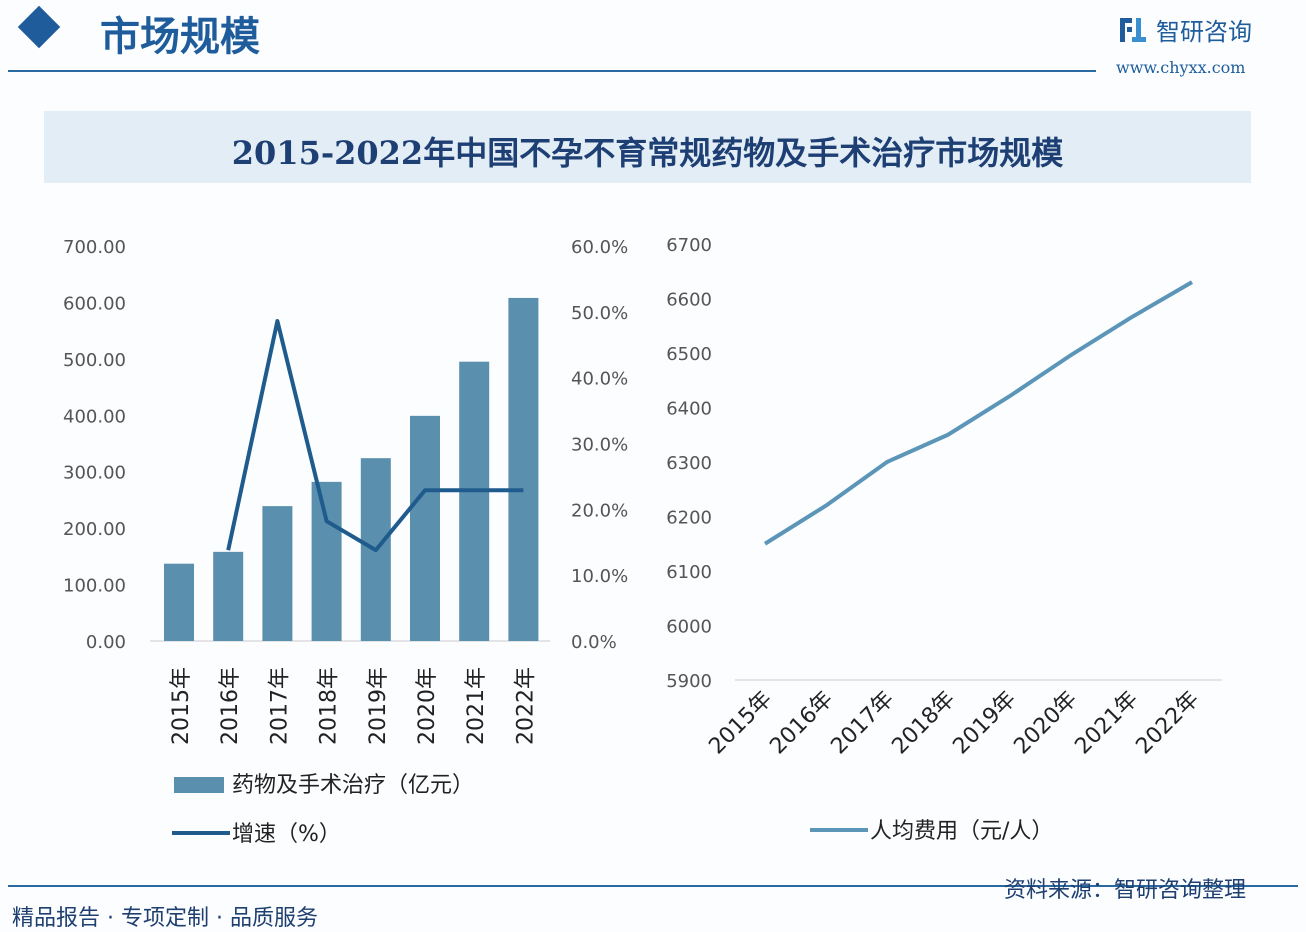 The width and height of the screenshot is (1306, 932). I want to click on legend-swatch-bar, so click(199, 785).